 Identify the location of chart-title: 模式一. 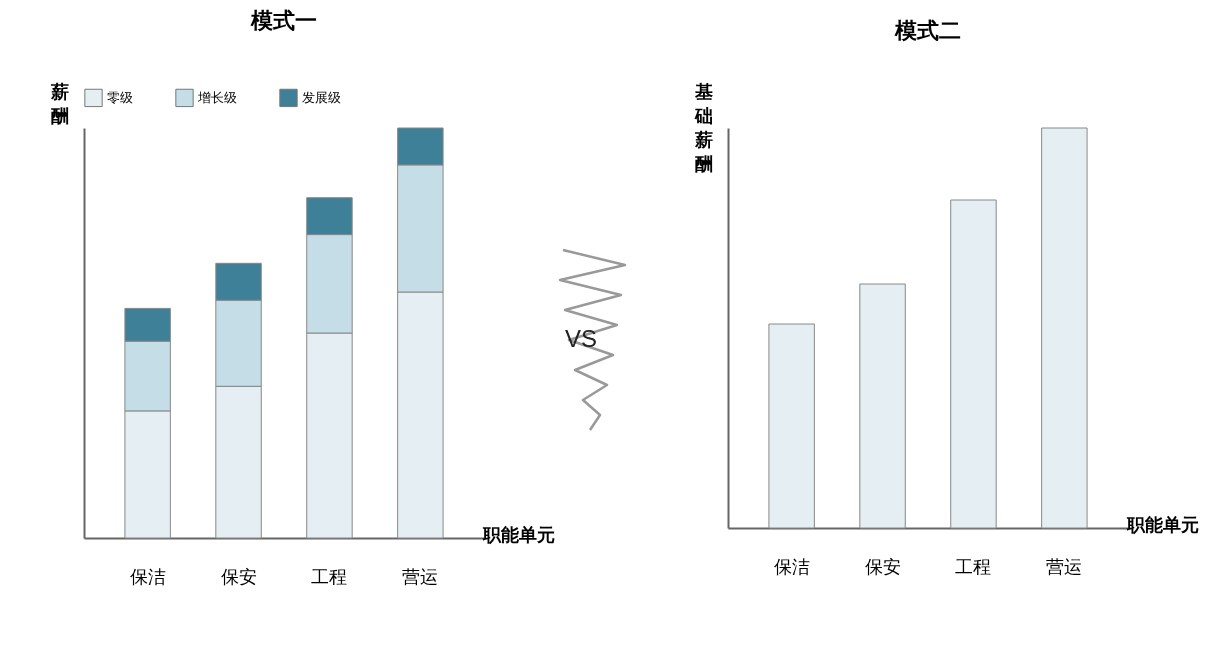
(283, 20).